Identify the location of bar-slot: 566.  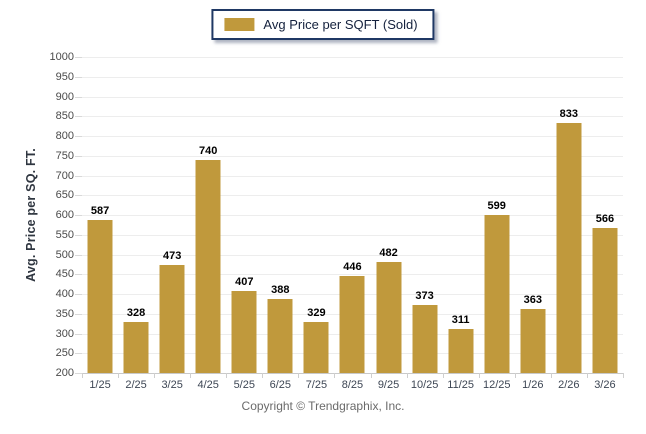
(605, 215).